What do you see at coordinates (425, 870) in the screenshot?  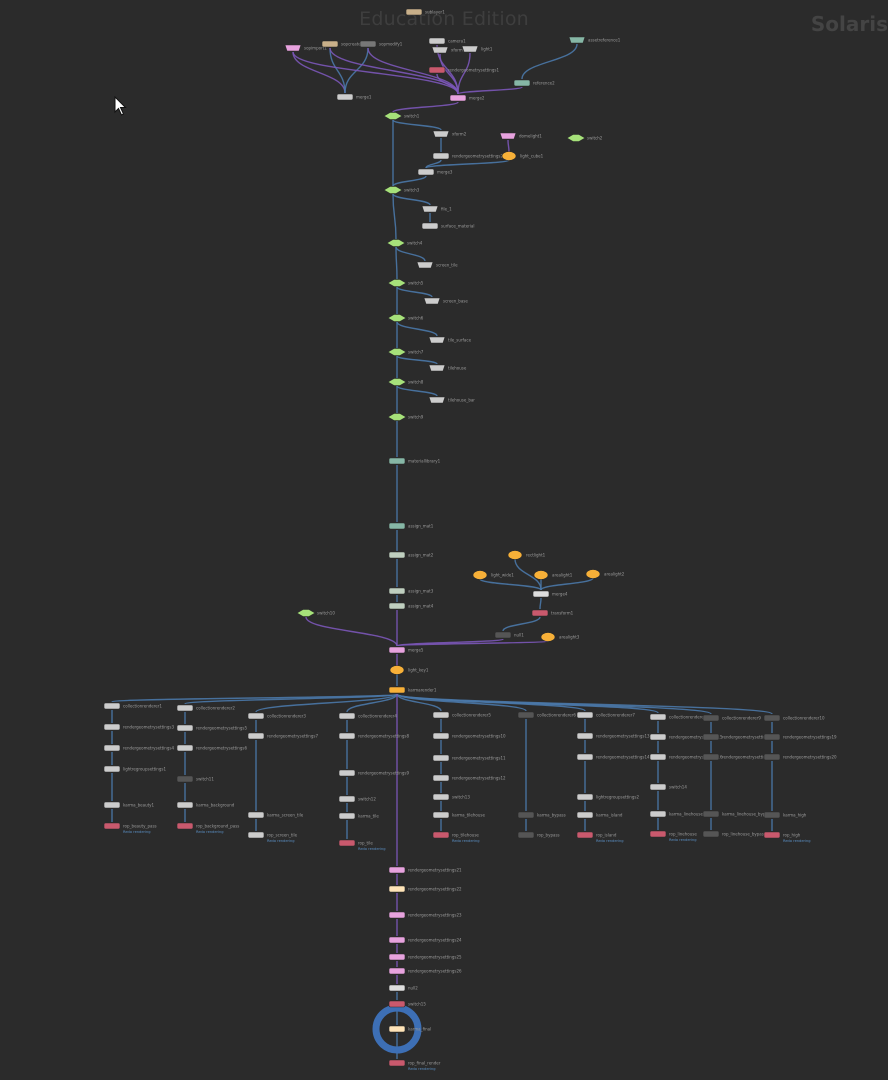 I see `node-main_a: rendergeometrysettings21` at bounding box center [425, 870].